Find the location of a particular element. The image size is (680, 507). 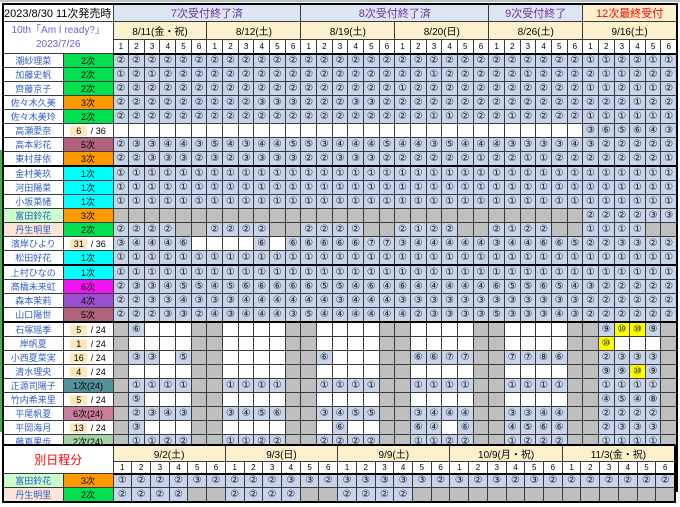

slot-header: 6 is located at coordinates (575, 47).